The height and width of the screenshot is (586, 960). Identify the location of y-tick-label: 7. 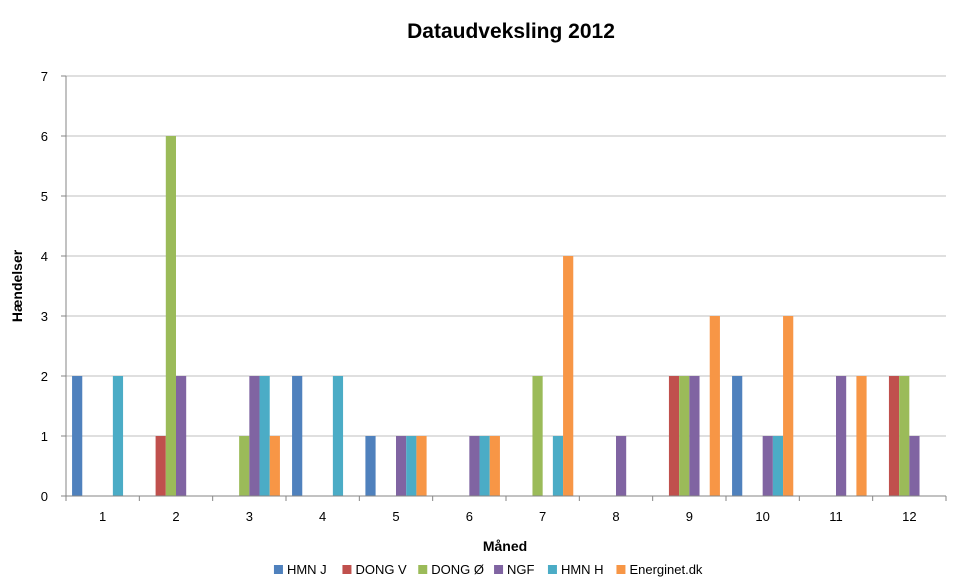
(44, 76).